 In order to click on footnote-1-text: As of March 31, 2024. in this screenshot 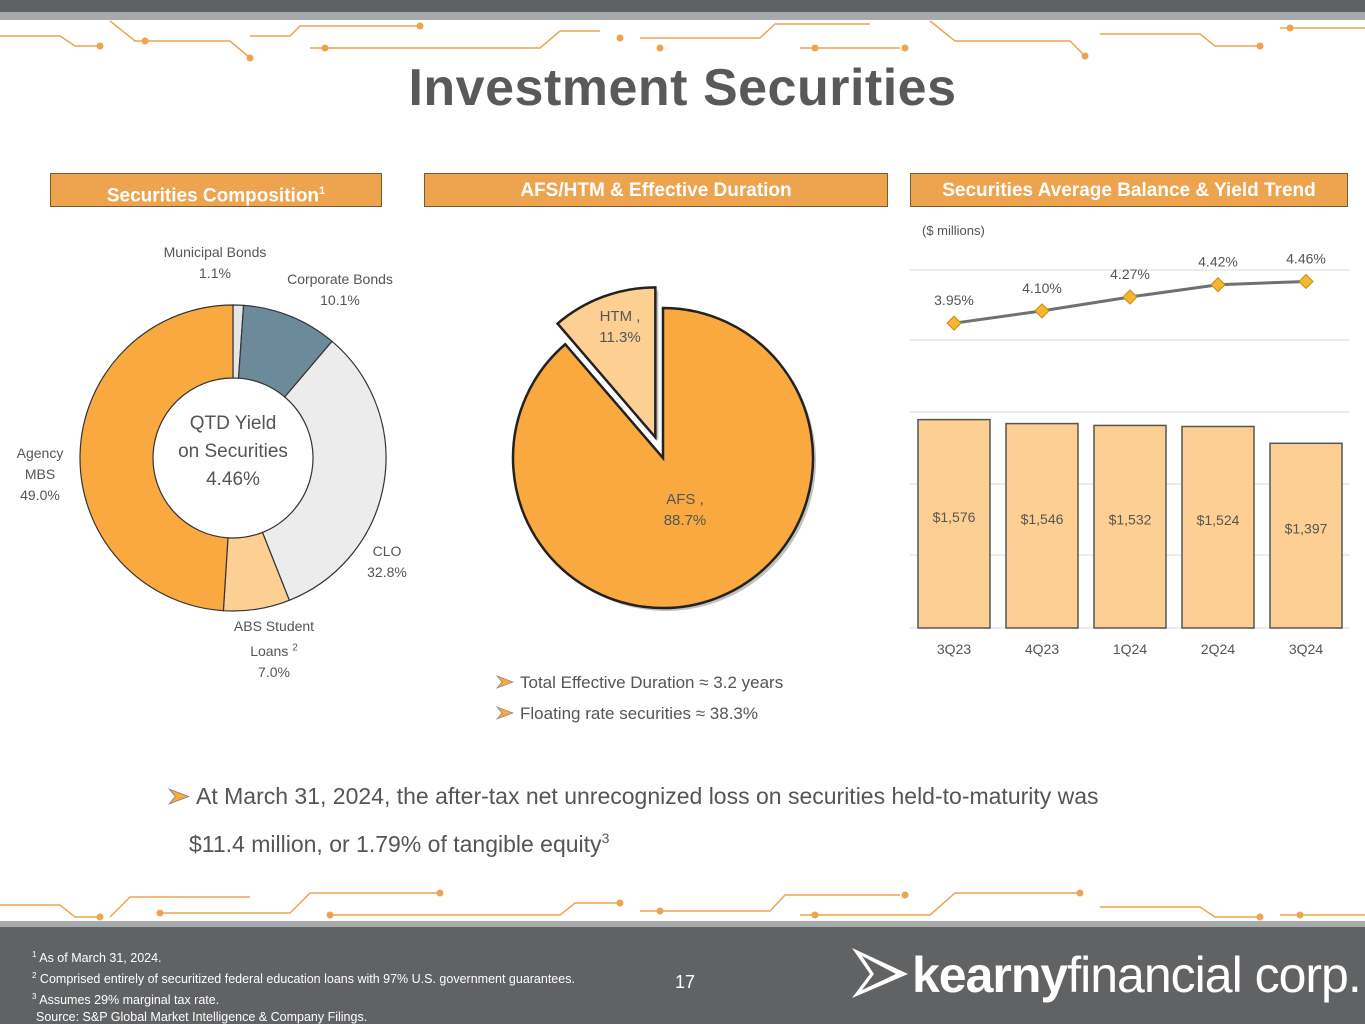, I will do `click(99, 958)`.